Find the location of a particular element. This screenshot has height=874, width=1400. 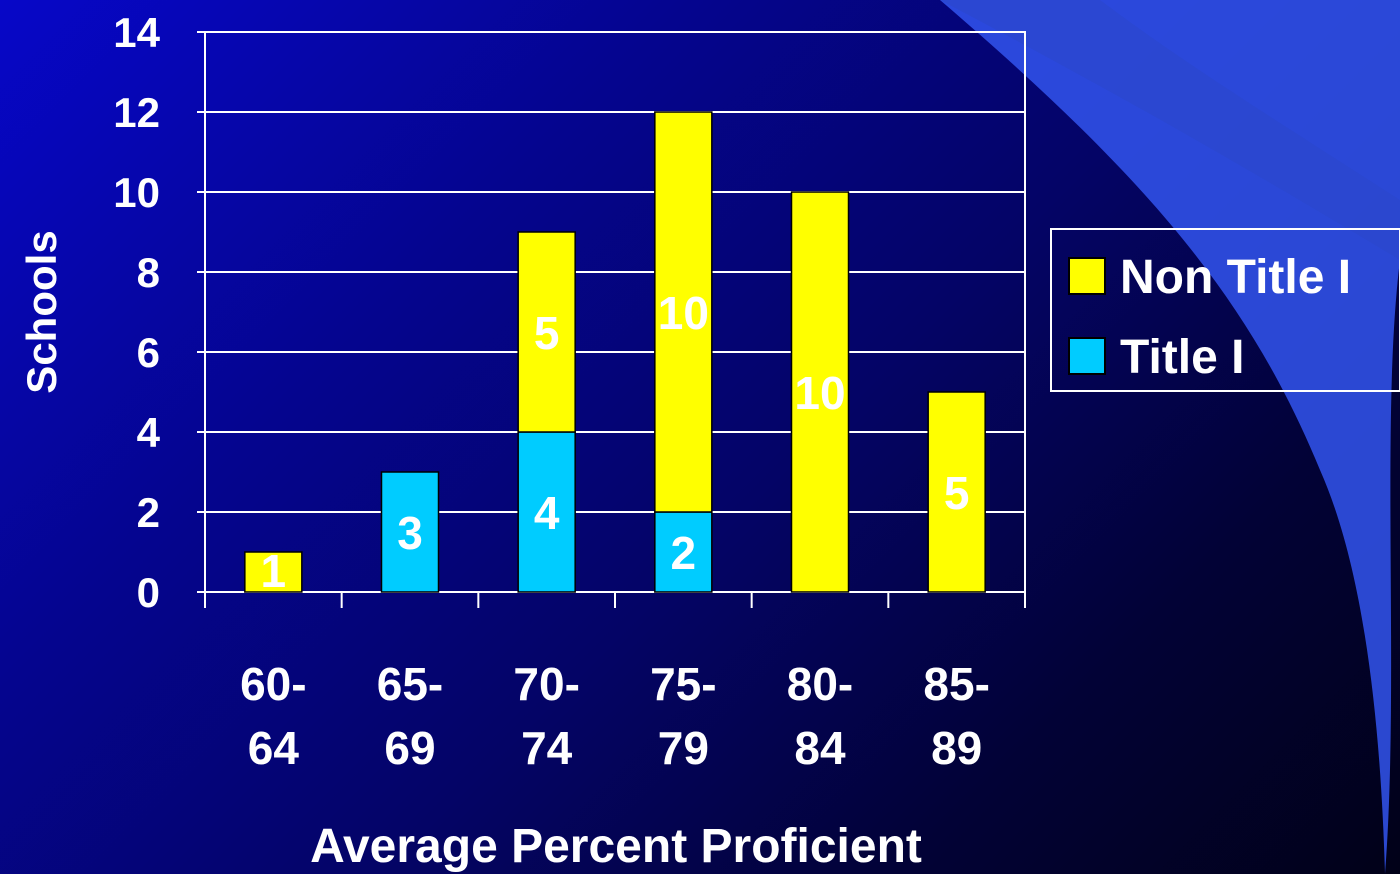

x-tick-label-line: 69 is located at coordinates (409, 748).